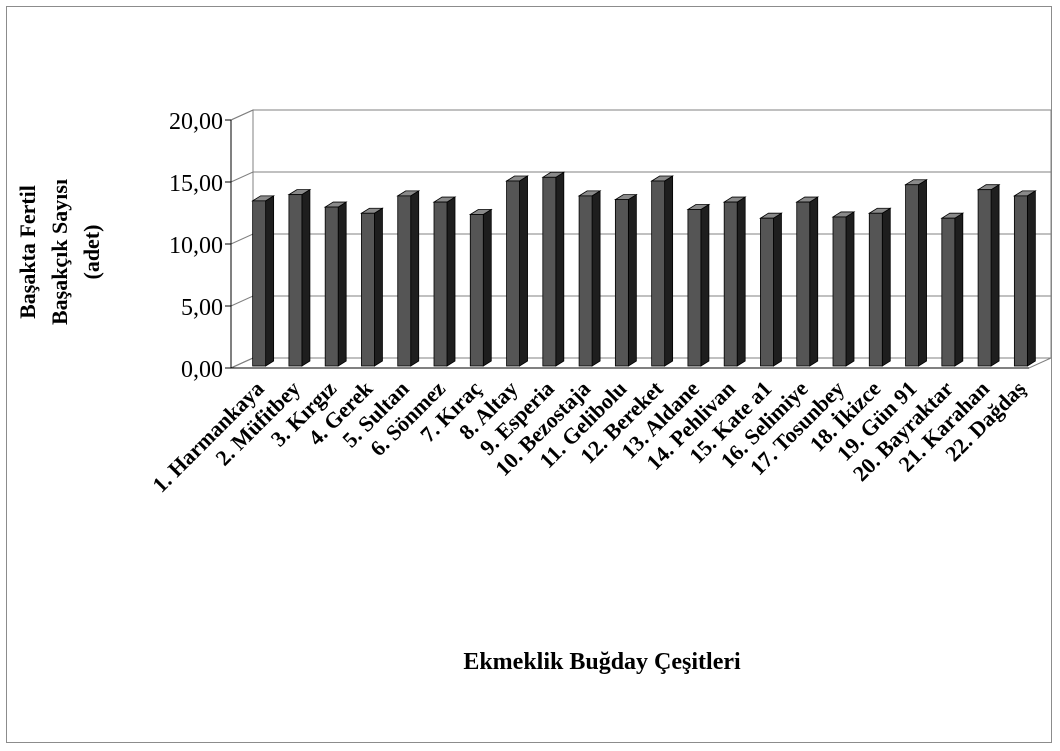 This screenshot has width=1060, height=751. I want to click on y-tick-labels: 0,00 5,00 10,00 15,00 20,00, so click(196, 246).